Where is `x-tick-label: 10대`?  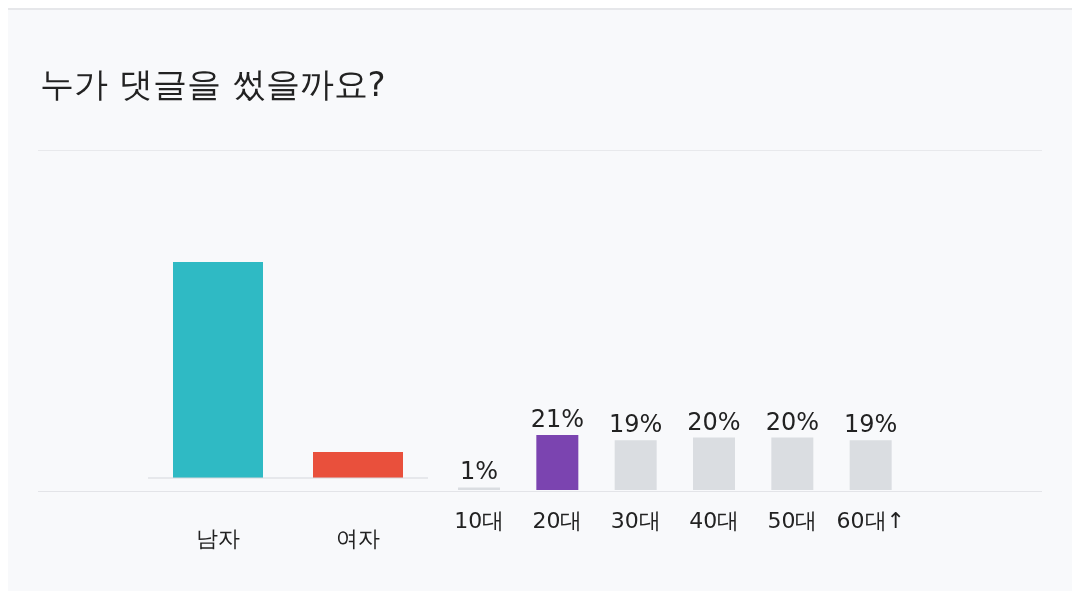
x-tick-label: 10대 is located at coordinates (479, 520).